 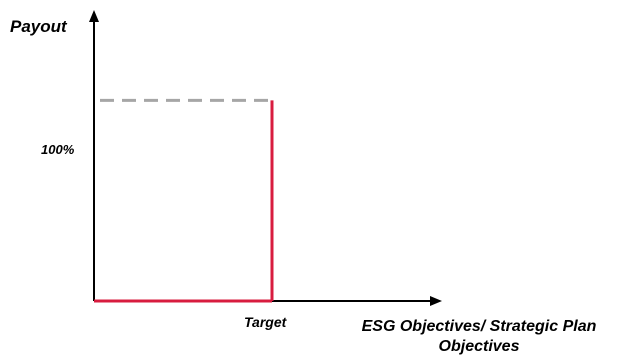 I want to click on y-tick-label-100: 100%, so click(x=58, y=149).